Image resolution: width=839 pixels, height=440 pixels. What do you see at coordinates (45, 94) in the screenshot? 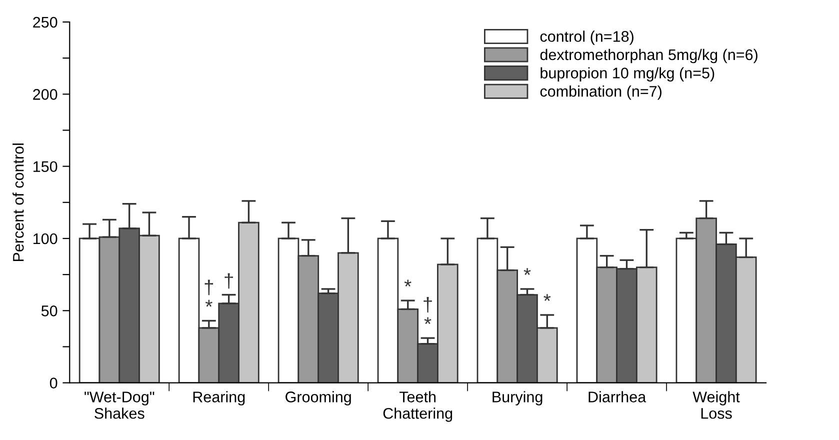
I see `y-tick-label: 200` at bounding box center [45, 94].